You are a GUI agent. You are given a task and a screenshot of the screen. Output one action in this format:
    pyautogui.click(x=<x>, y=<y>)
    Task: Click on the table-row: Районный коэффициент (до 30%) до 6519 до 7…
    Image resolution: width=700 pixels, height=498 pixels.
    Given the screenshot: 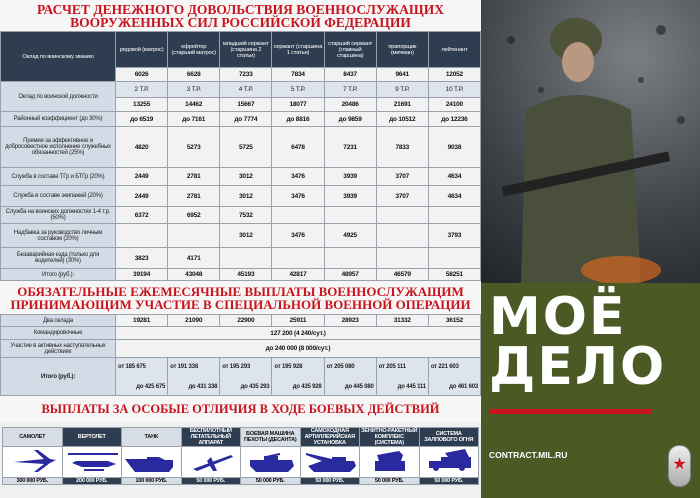 What is the action you would take?
    pyautogui.click(x=241, y=119)
    